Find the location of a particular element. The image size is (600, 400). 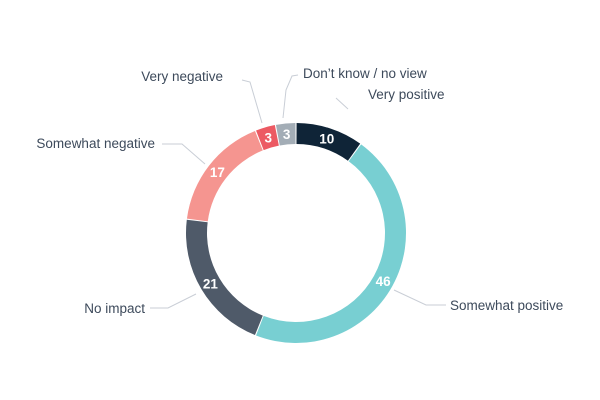

slice-very-positive is located at coordinates (328, 142).